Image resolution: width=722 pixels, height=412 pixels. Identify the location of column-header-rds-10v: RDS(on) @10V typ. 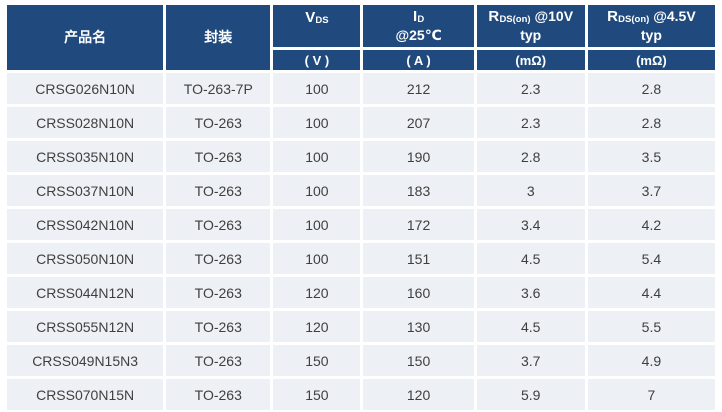
(530, 26).